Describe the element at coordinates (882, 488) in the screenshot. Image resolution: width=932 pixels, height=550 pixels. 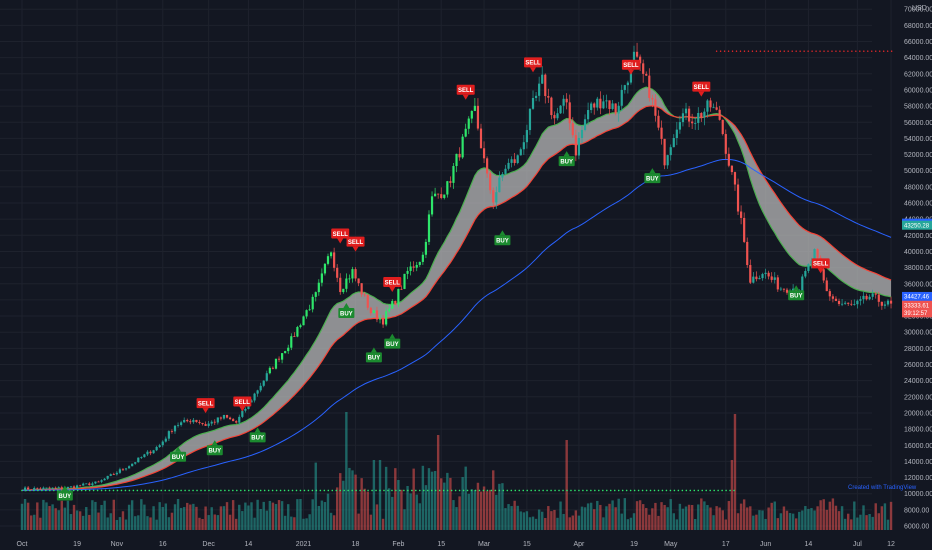
I see `watermark-text: Created with TradingView` at that location.